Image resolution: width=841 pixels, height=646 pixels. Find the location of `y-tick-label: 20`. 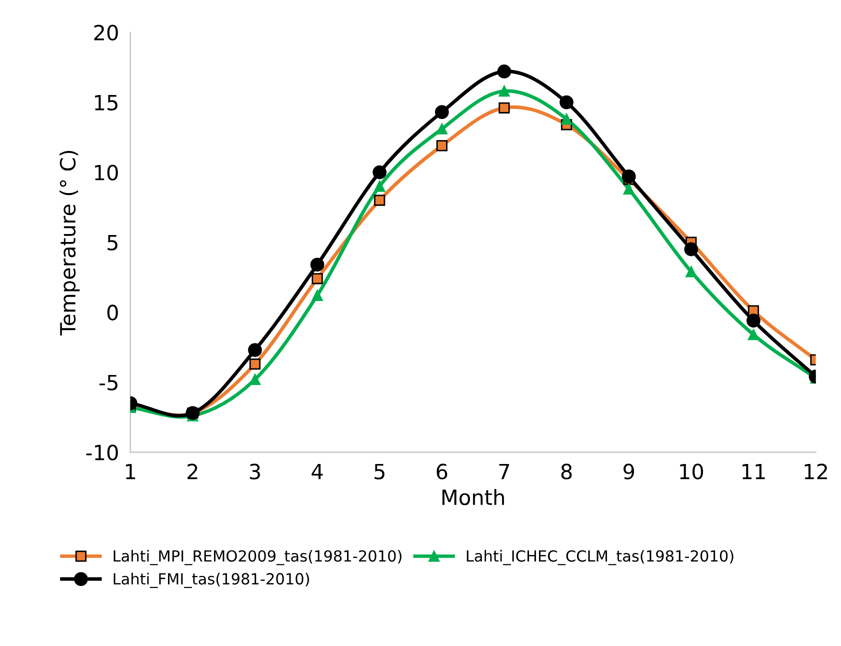

y-tick-label: 20 is located at coordinates (106, 32).